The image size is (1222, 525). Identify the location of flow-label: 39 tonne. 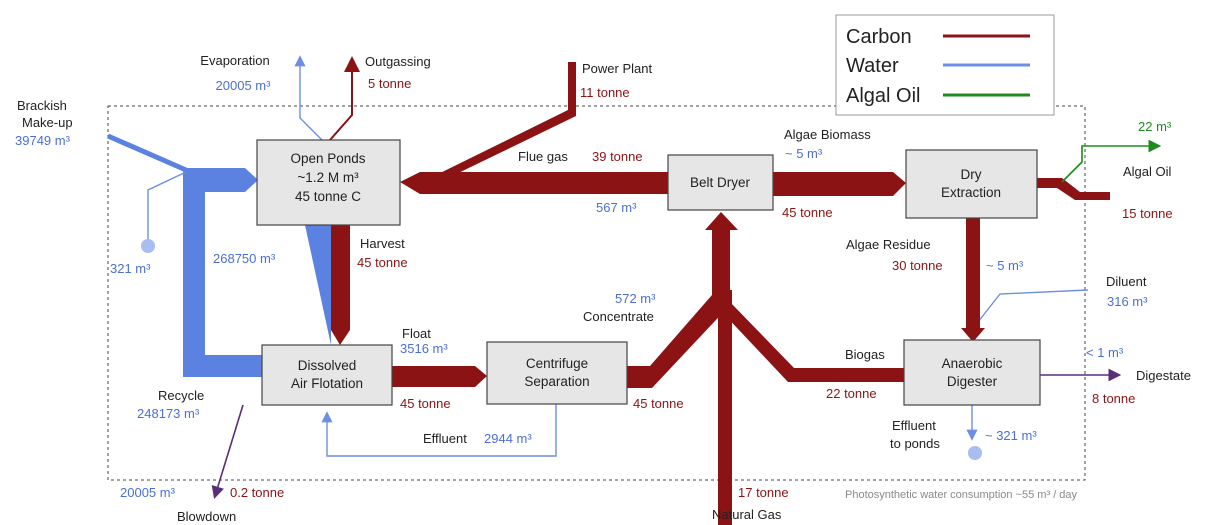
(617, 156).